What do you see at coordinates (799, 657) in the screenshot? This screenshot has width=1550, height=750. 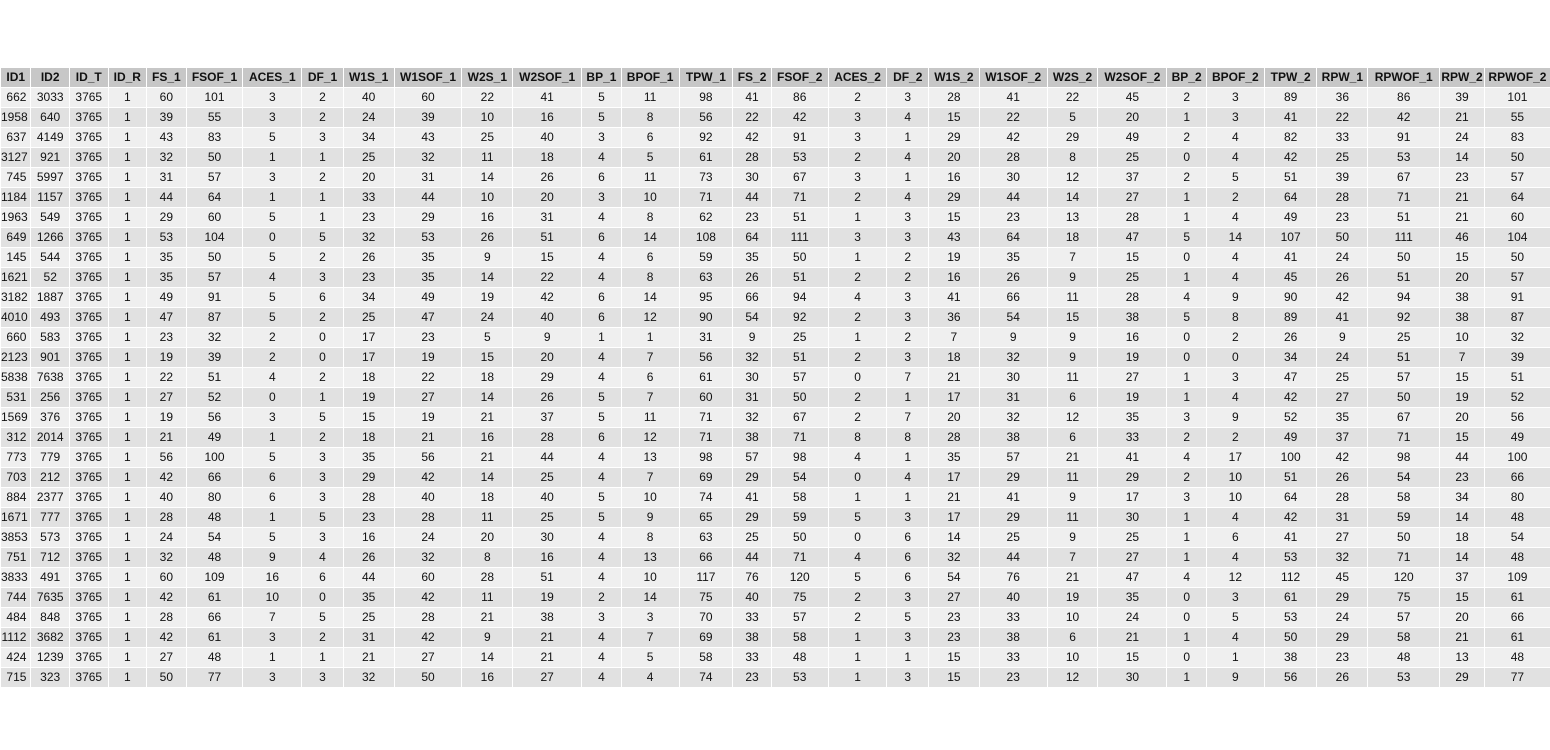 I see `table-cell: 48` at bounding box center [799, 657].